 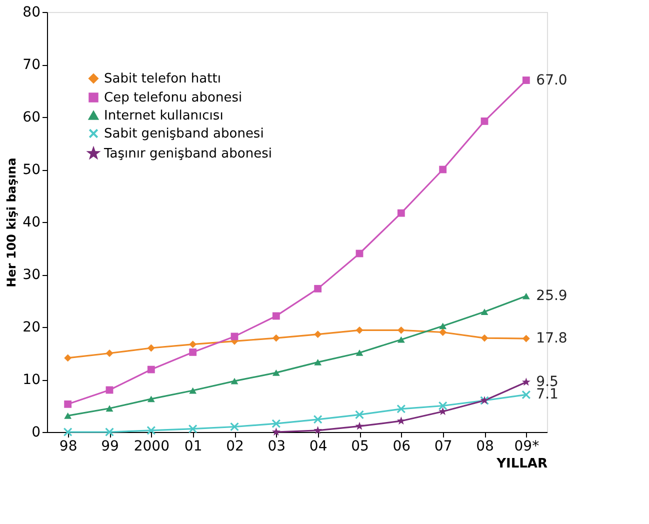 I want to click on x-tick-label: 99, so click(x=110, y=446).